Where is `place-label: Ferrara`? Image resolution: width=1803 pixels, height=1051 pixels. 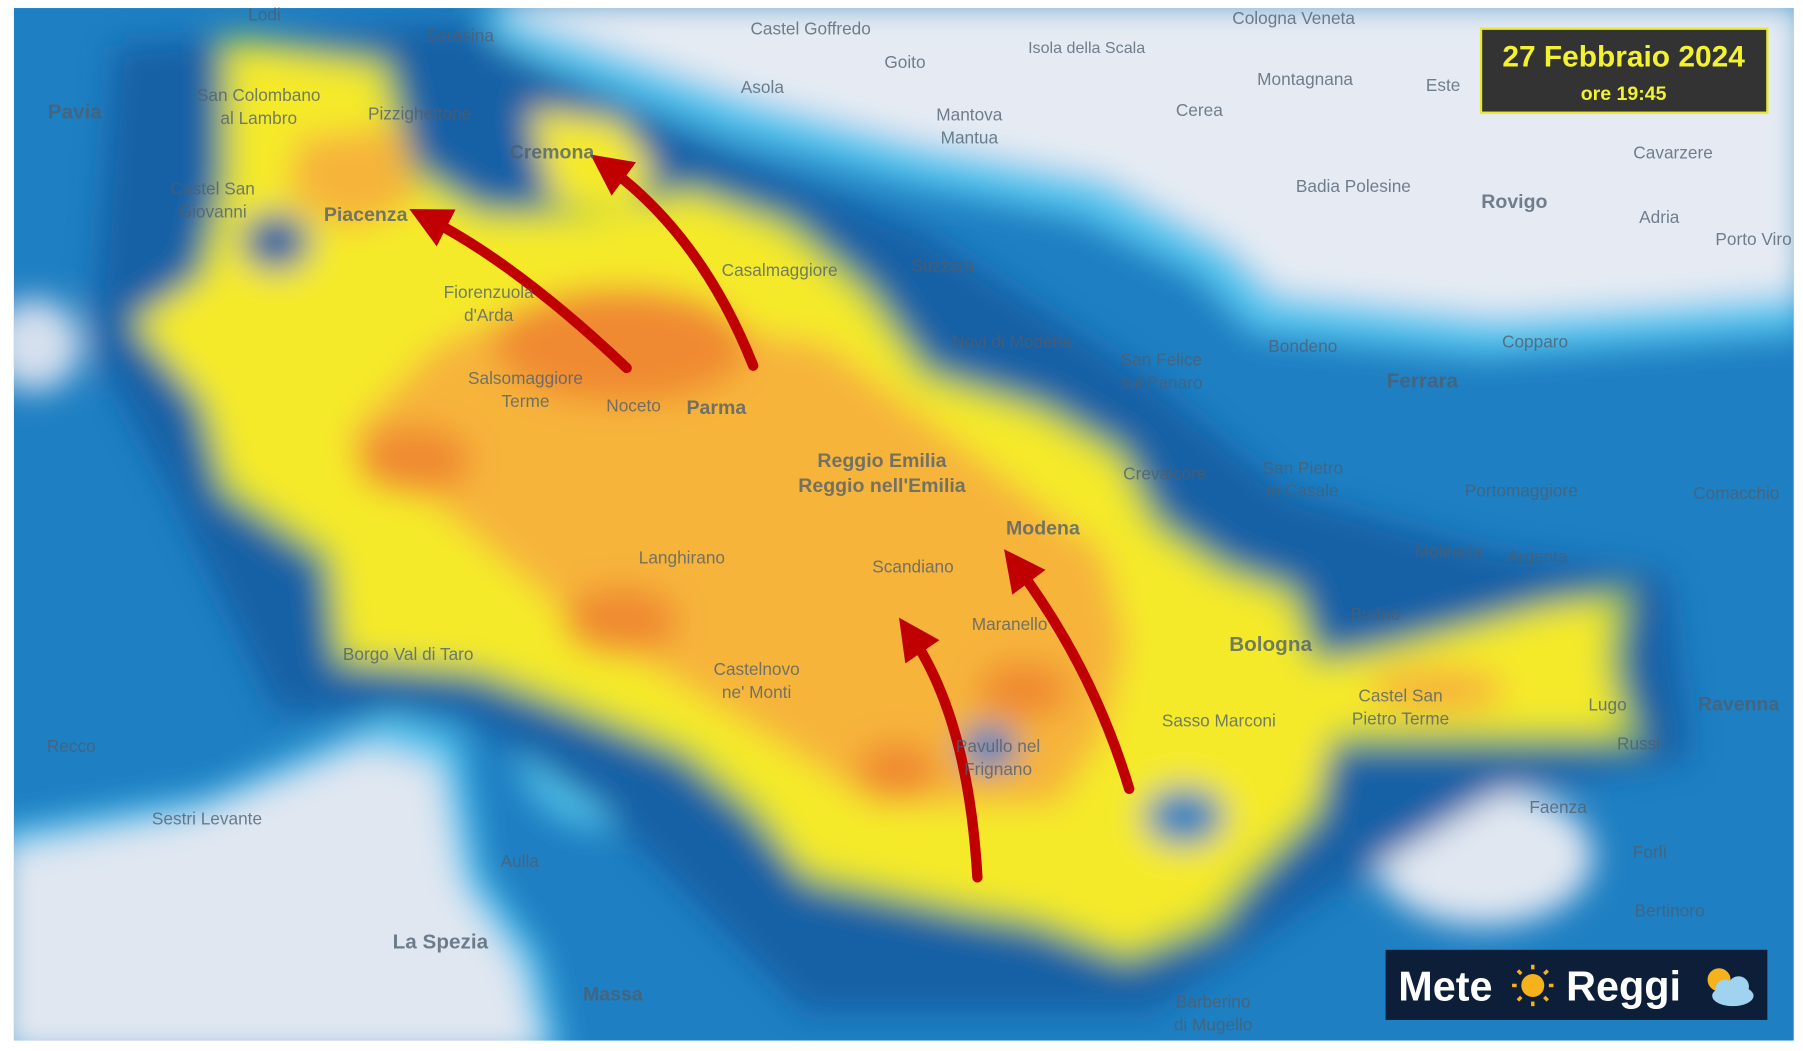
place-label: Ferrara is located at coordinates (1423, 381).